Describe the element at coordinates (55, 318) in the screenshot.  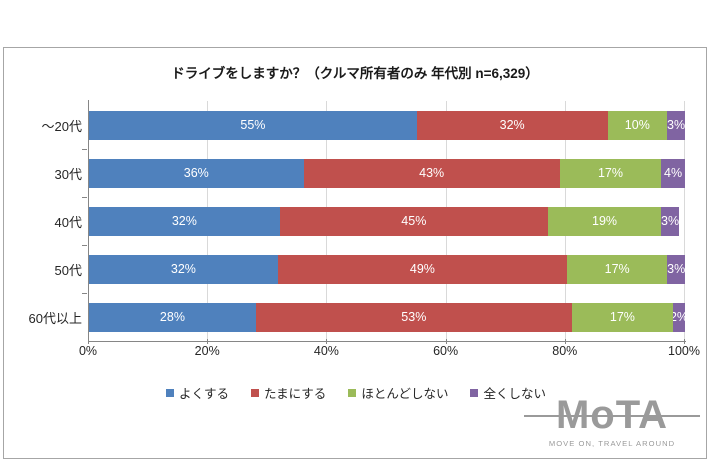
I see `y-axis-label: 60代以上` at that location.